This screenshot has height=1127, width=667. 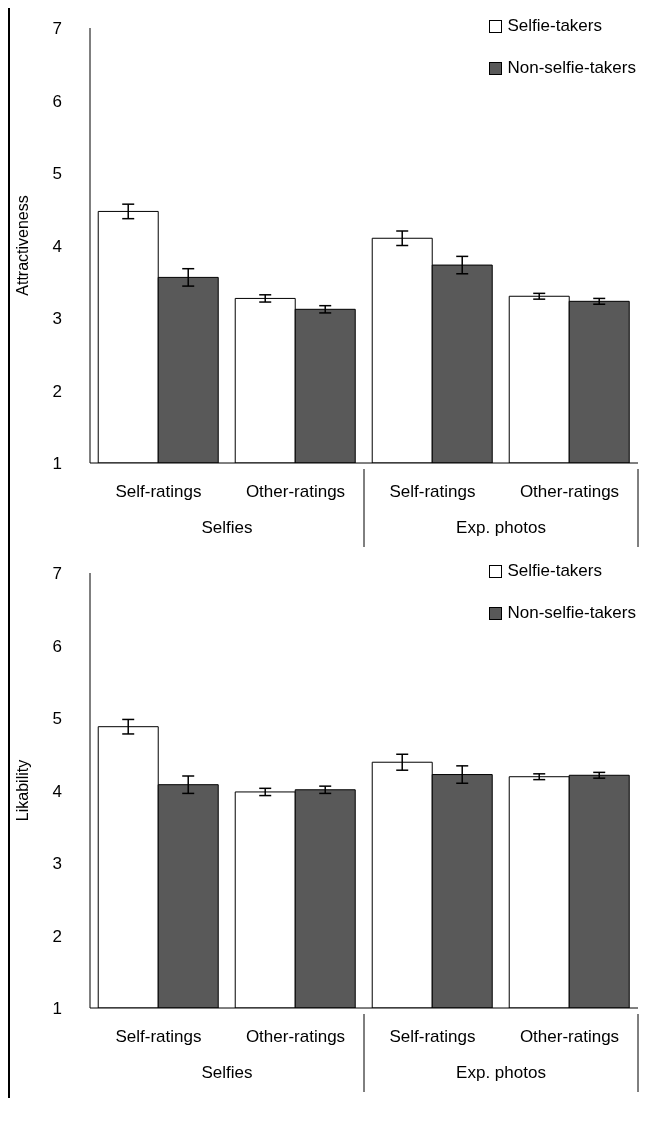 What do you see at coordinates (22, 245) in the screenshot?
I see `y-axis-title: Attractiveness` at bounding box center [22, 245].